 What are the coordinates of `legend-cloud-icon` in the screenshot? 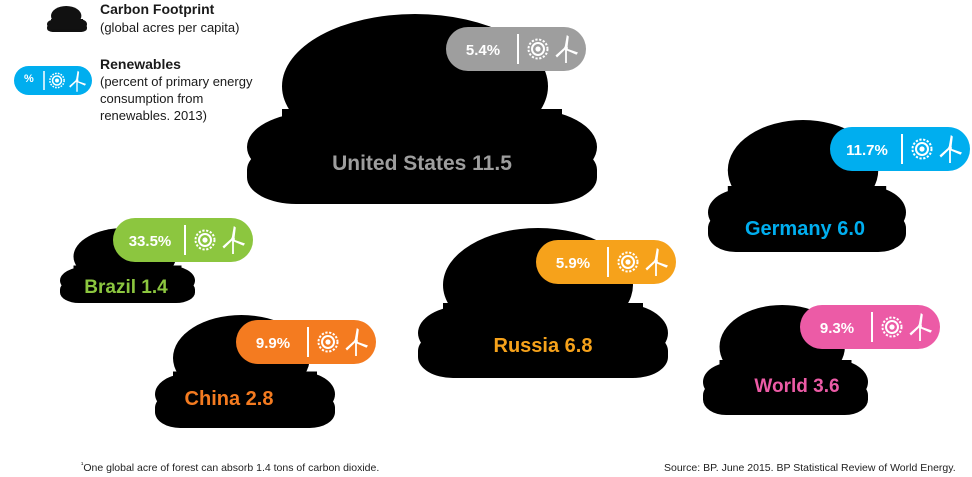 It's located at (67, 19).